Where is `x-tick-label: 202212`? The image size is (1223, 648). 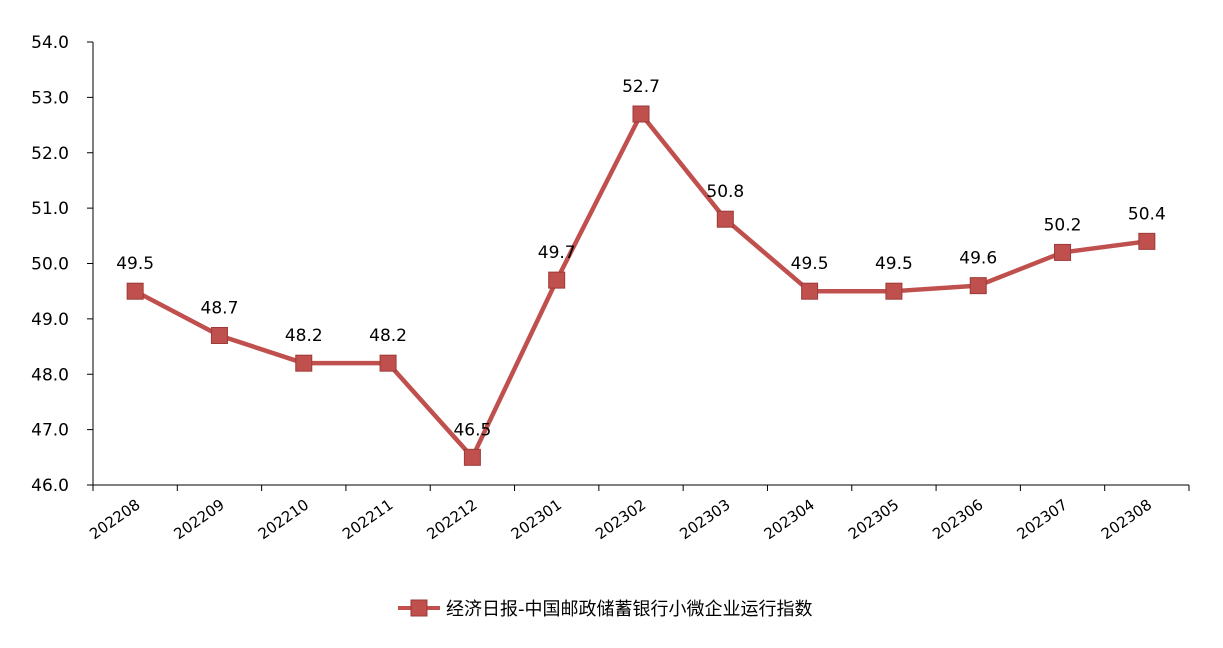
x-tick-label: 202212 is located at coordinates (451, 520).